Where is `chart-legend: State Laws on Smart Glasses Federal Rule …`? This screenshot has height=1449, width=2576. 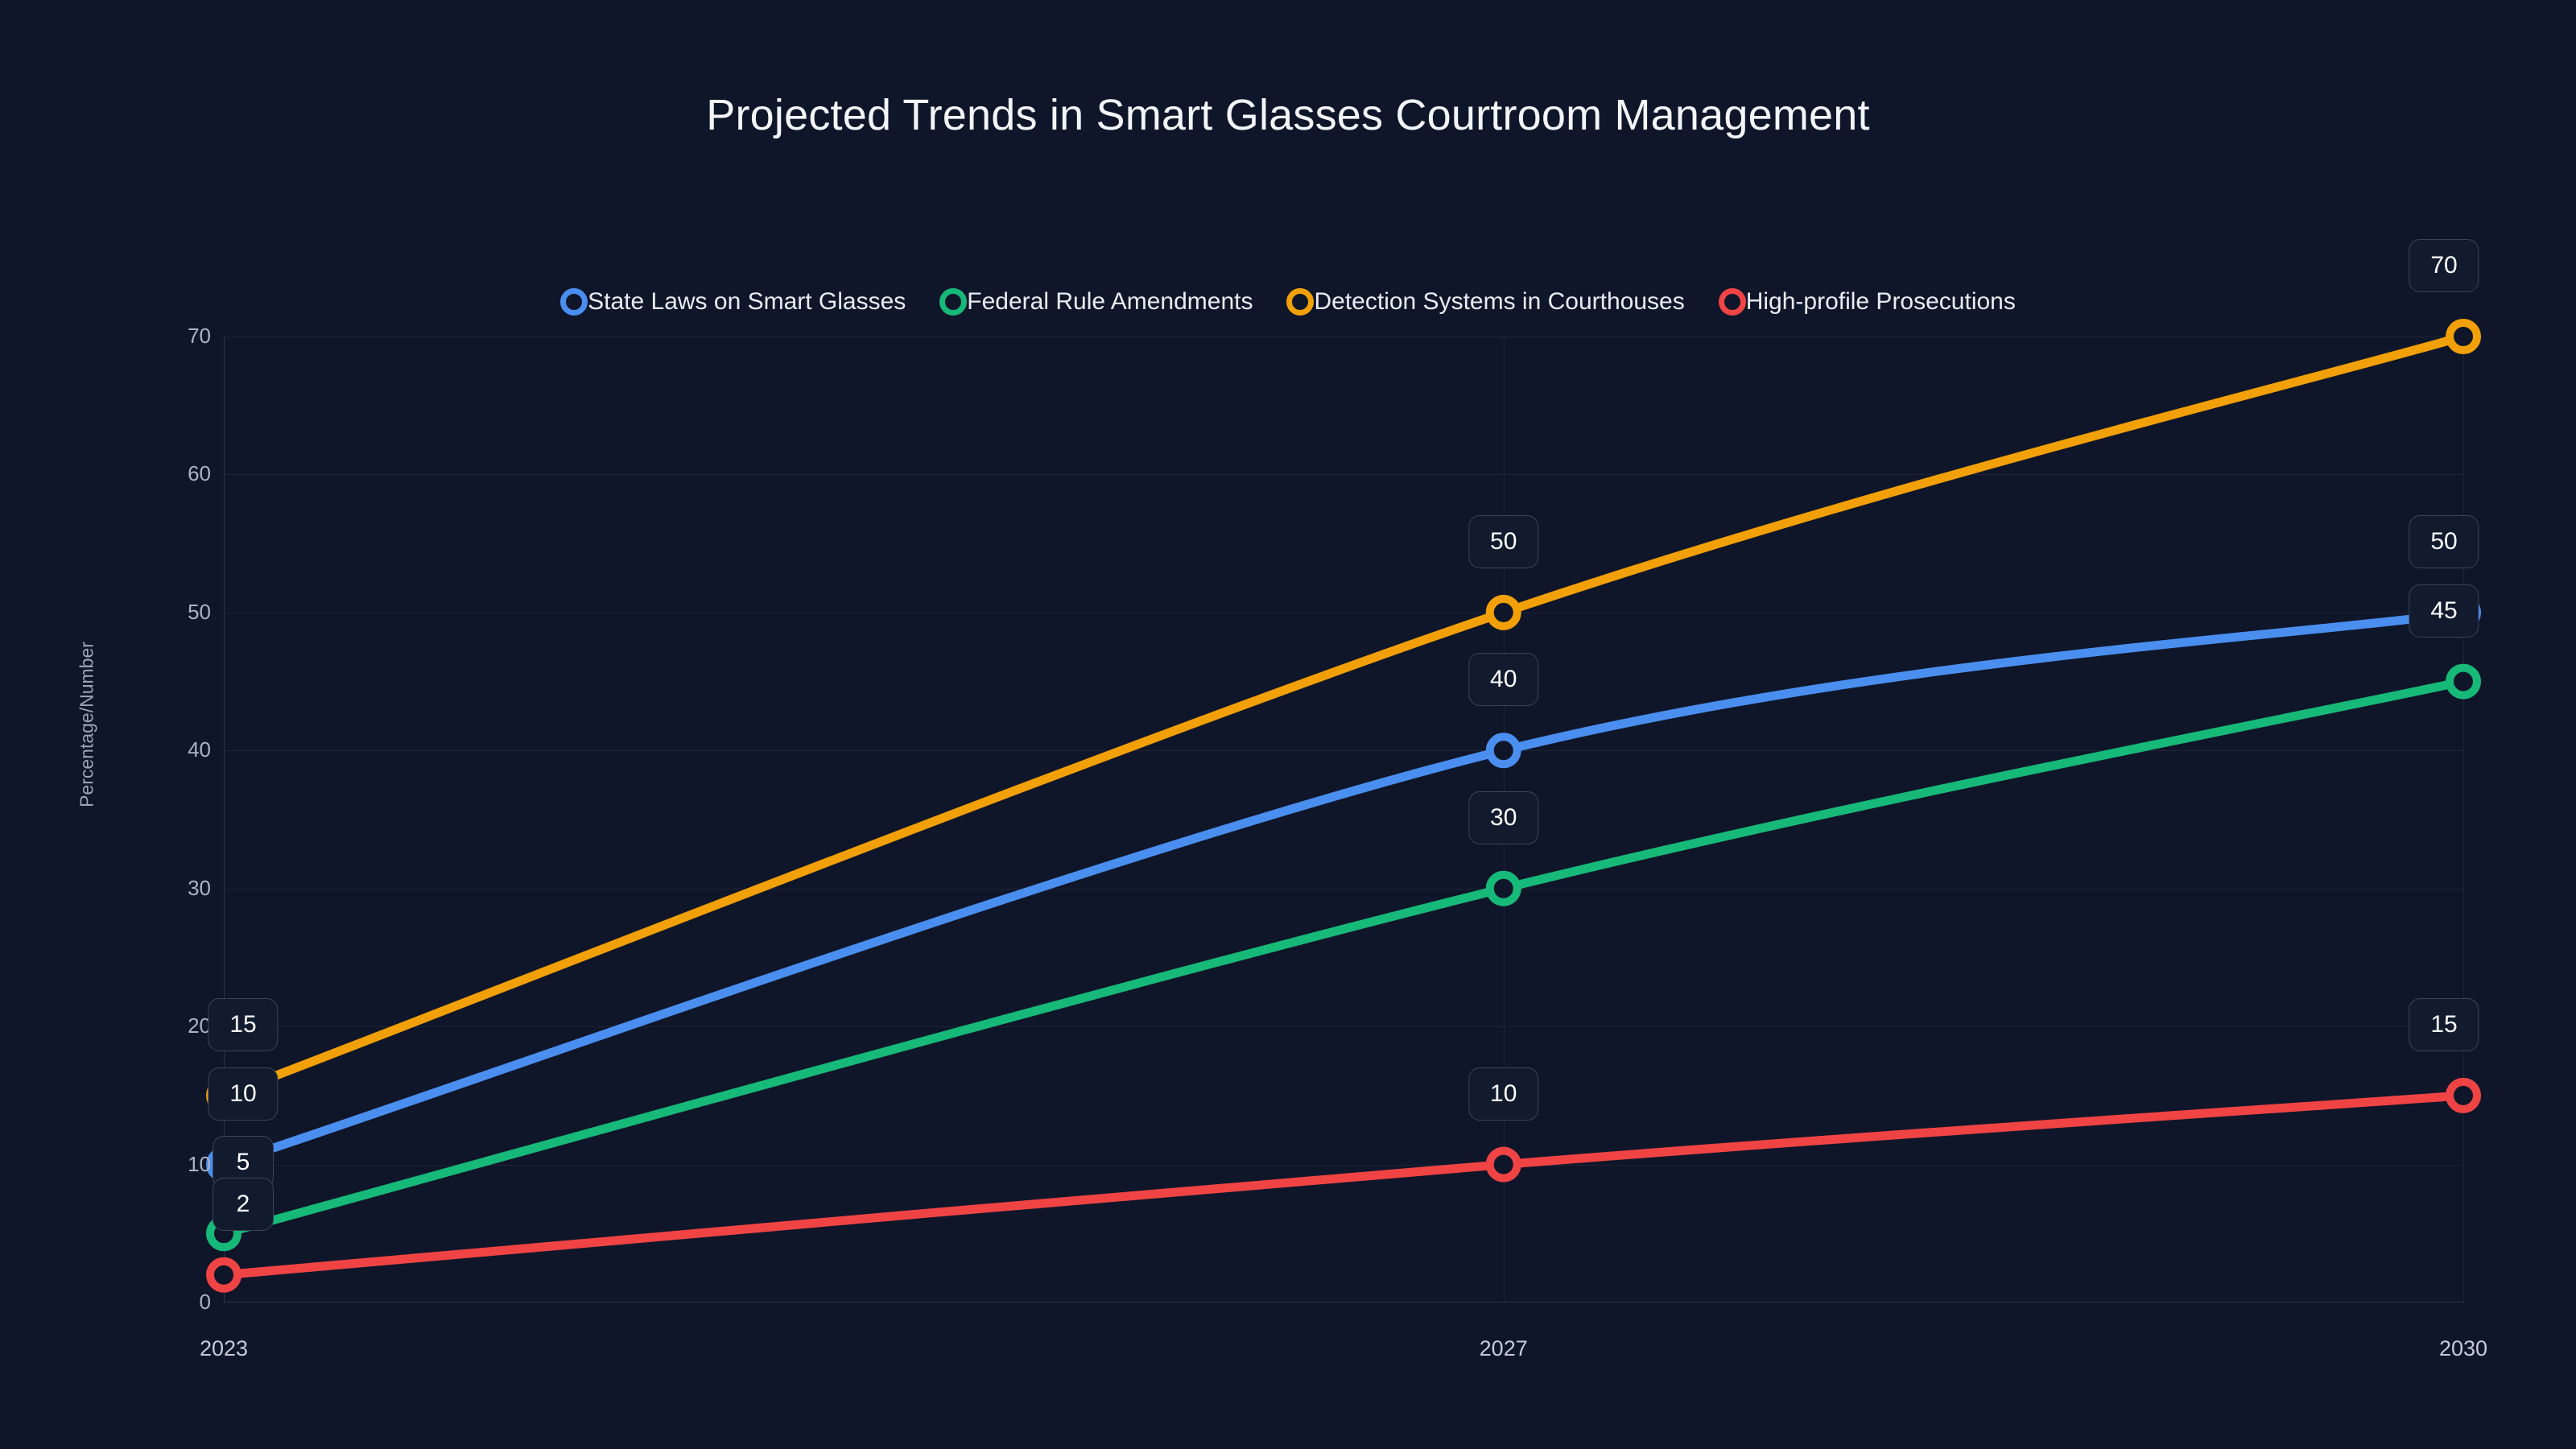
chart-legend: State Laws on Smart Glasses Federal Rule … is located at coordinates (1288, 302).